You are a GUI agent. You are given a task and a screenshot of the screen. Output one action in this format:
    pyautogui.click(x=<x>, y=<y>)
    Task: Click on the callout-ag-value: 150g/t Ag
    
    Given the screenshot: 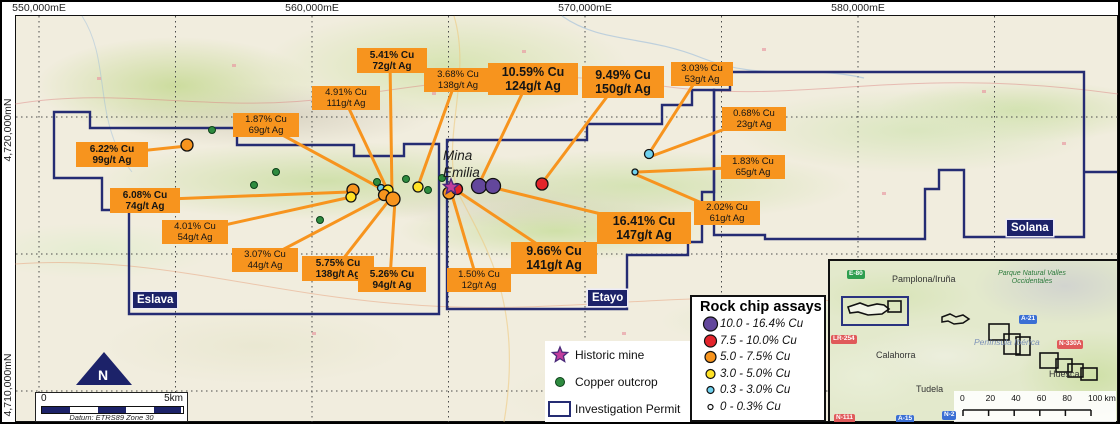 What is the action you would take?
    pyautogui.click(x=623, y=89)
    